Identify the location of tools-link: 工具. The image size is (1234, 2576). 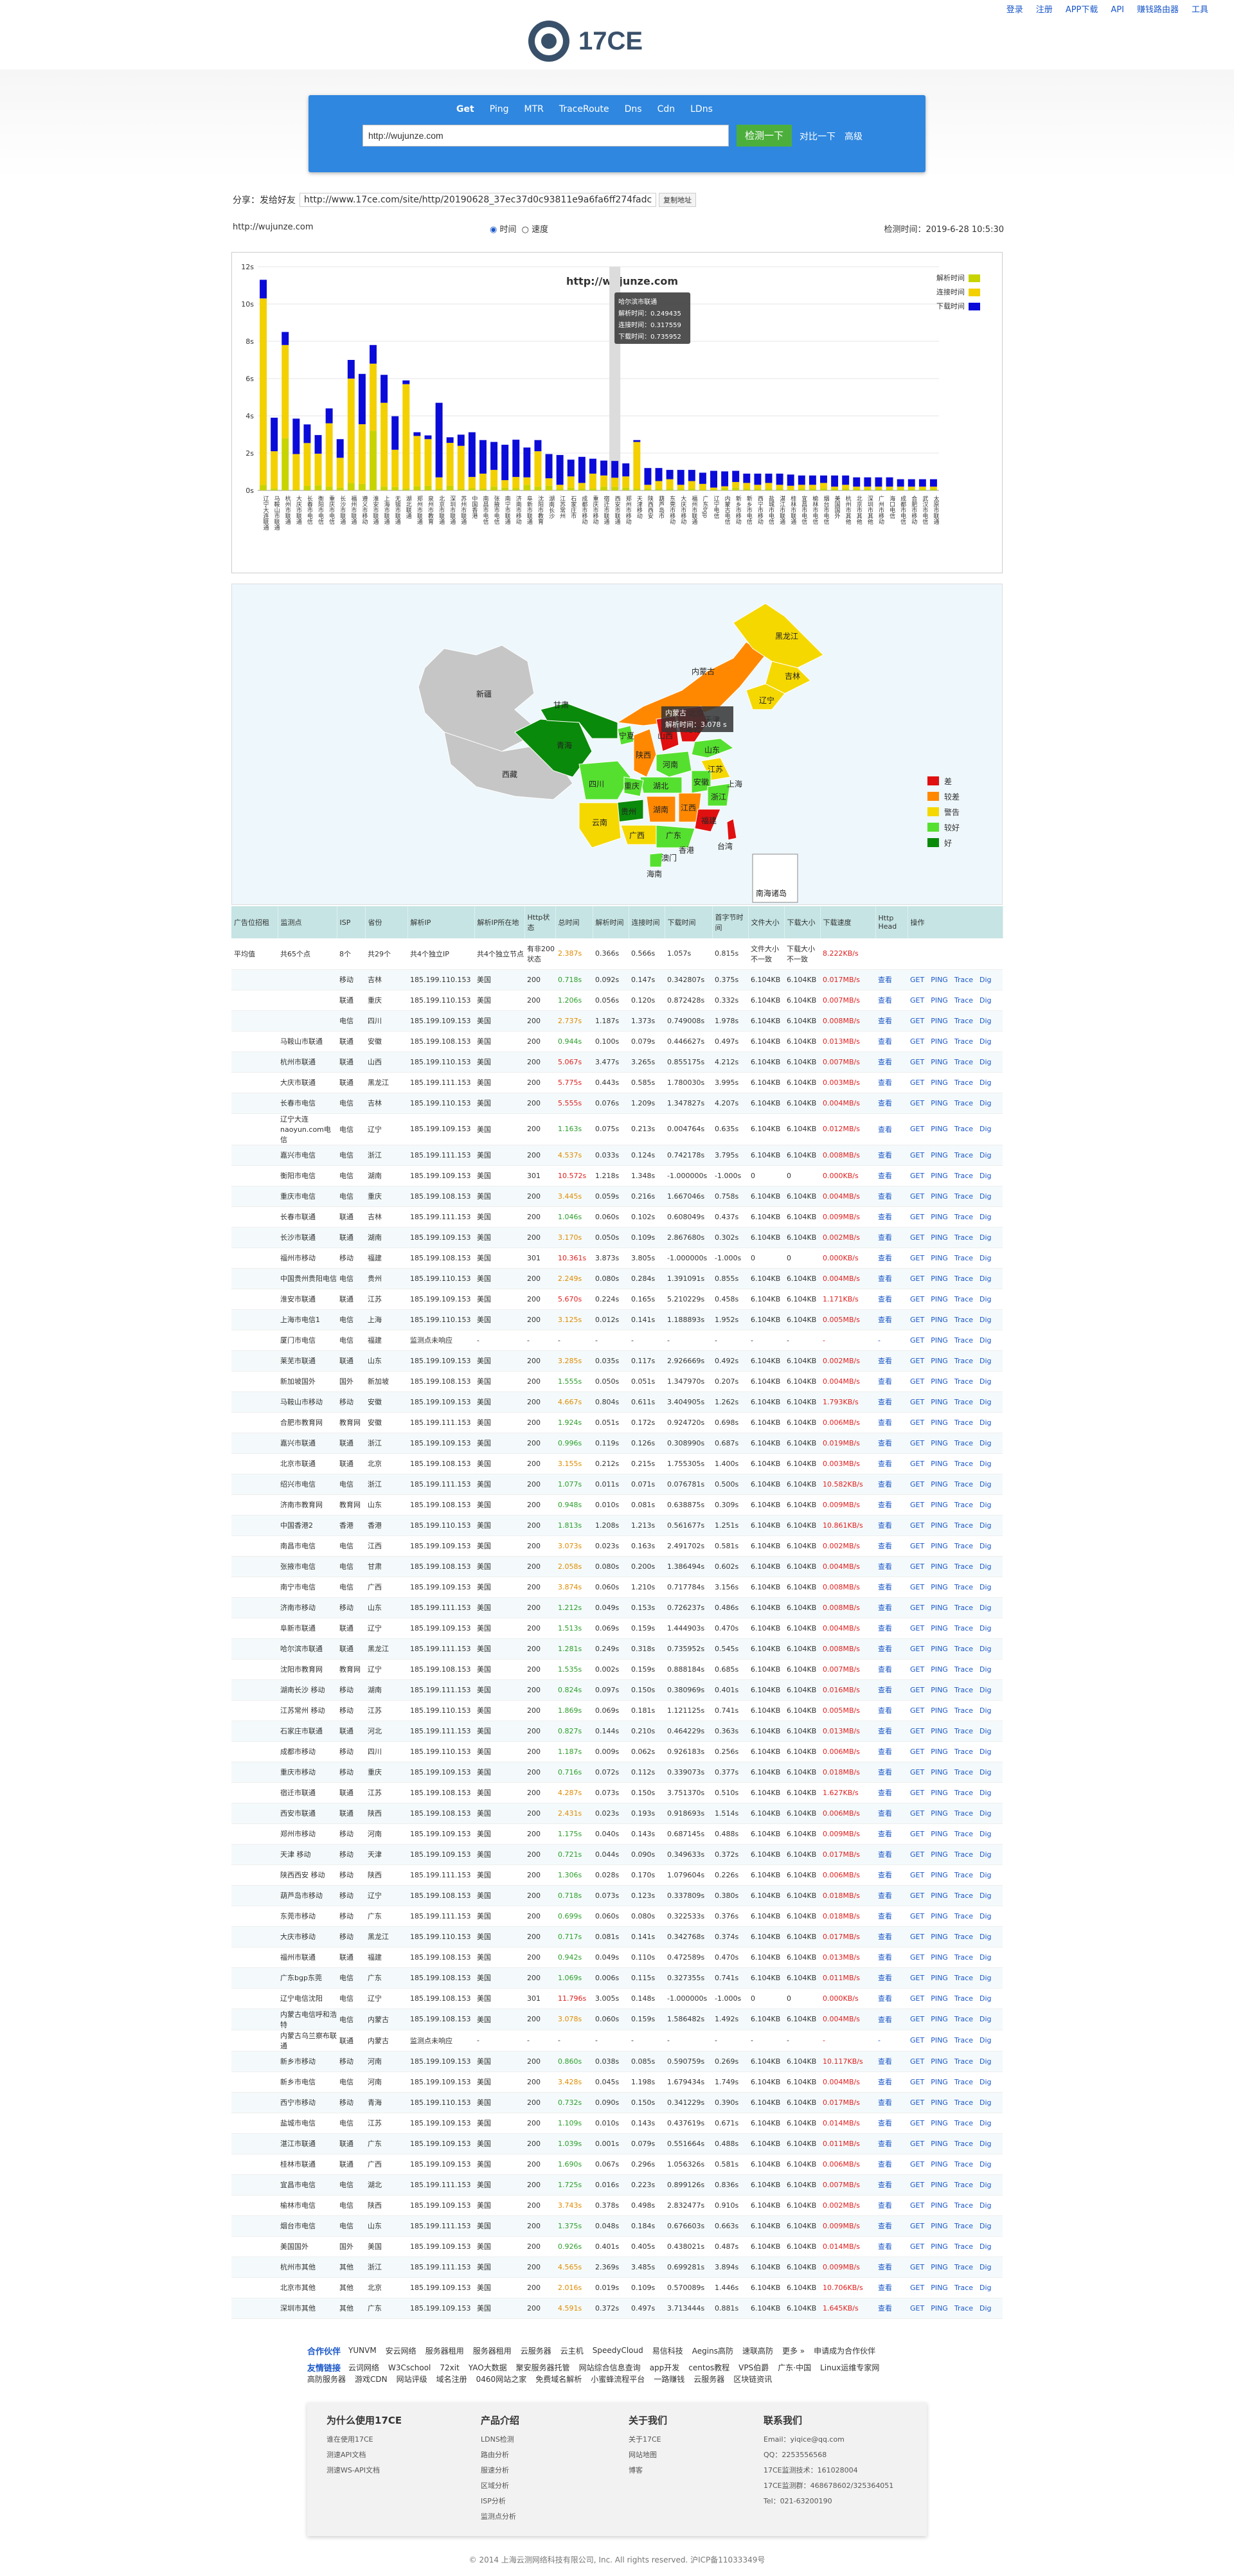
(1199, 10).